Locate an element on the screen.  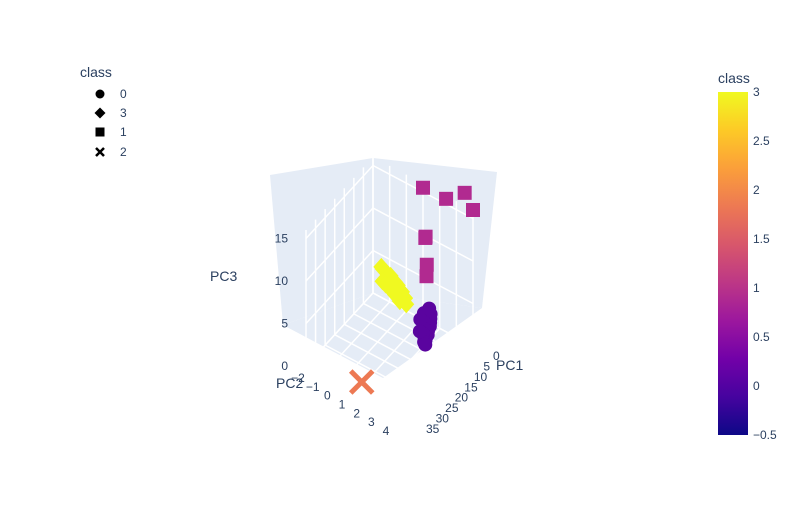
legend-label: 0 is located at coordinates (123, 93).